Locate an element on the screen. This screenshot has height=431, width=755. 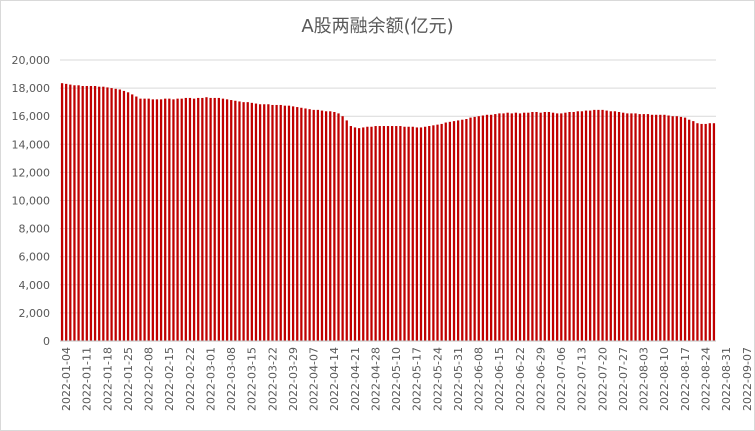
x-tick-label: 2022-04-14 is located at coordinates (334, 379).